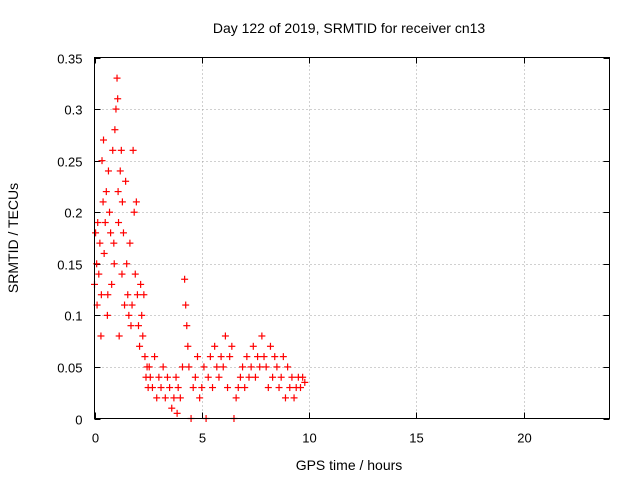 This screenshot has height=480, width=640. Describe the element at coordinates (202, 438) in the screenshot. I see `x-tick-label: 5` at that location.